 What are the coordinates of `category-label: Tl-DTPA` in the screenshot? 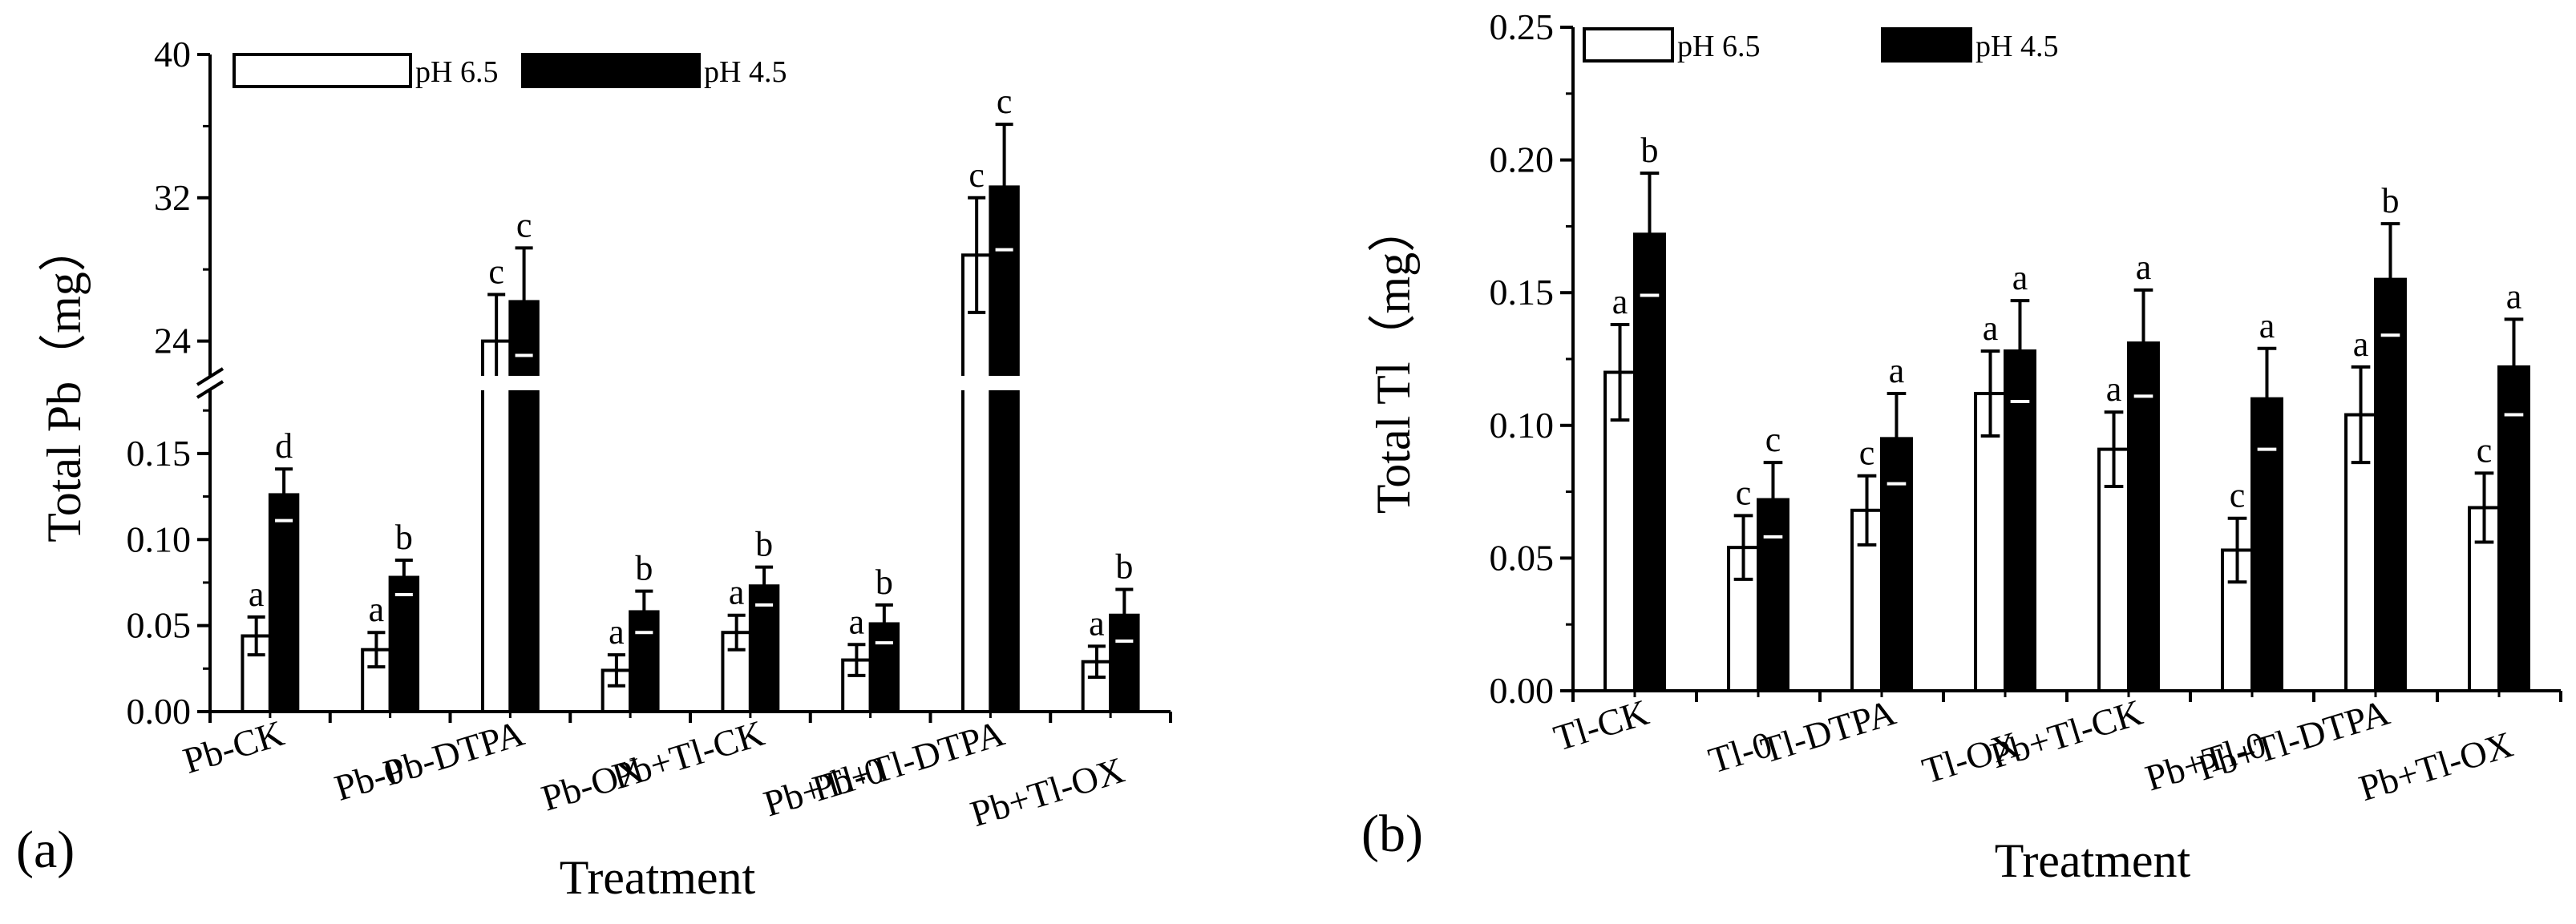 It's located at (1828, 731).